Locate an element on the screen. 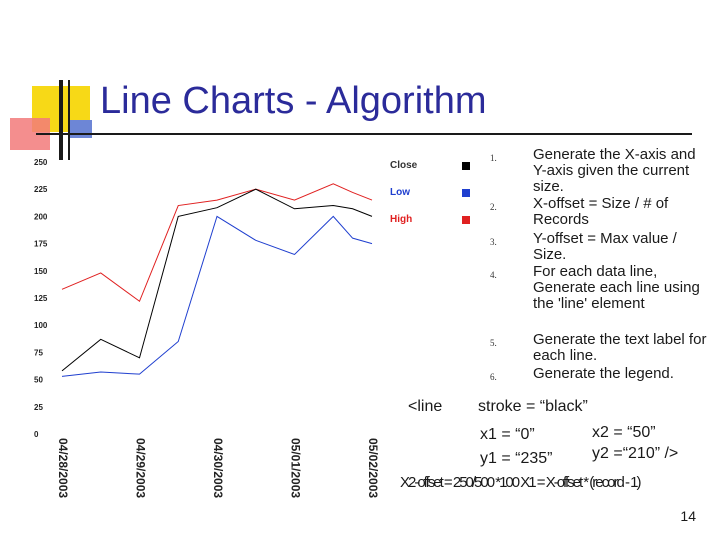 This screenshot has width=720, height=540. x-tick-label: 04/29/2003 is located at coordinates (141, 468).